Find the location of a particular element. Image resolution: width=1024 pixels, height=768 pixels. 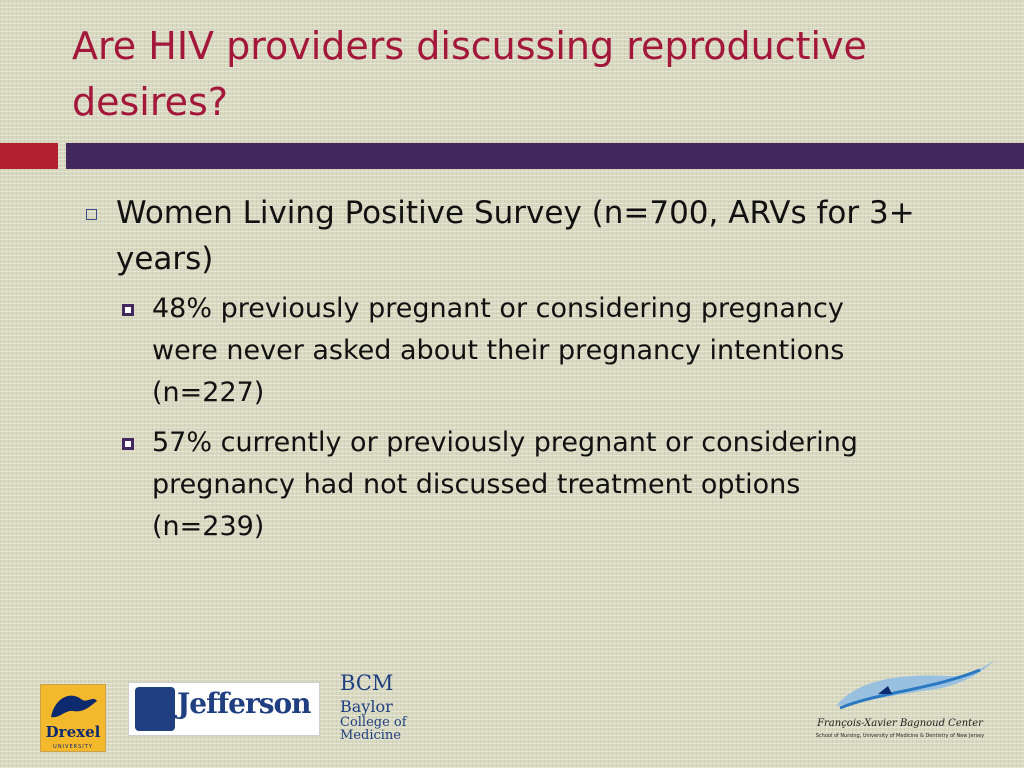

baylor-logo: BCM Baylor College of Medicine is located at coordinates (375, 714).